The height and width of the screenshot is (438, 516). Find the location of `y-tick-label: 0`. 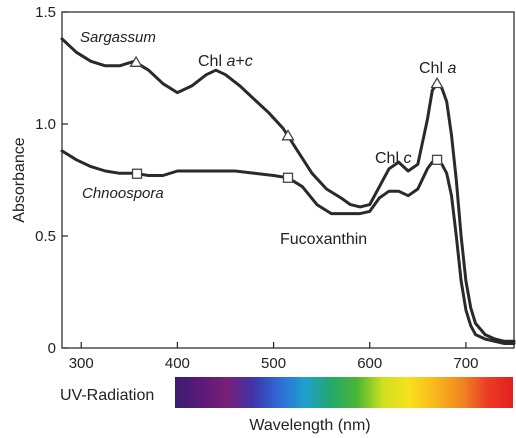

y-tick-label: 0 is located at coordinates (52, 348).